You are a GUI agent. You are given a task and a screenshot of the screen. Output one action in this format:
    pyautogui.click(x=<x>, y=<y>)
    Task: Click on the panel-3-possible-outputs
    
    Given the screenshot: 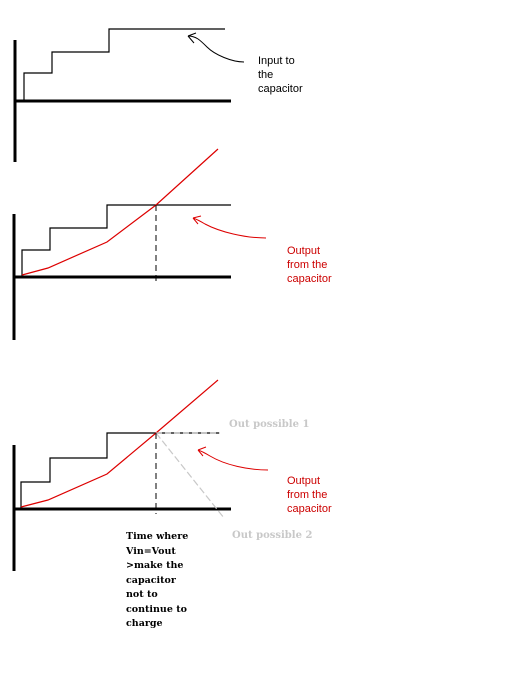 What is the action you would take?
    pyautogui.click(x=140, y=475)
    